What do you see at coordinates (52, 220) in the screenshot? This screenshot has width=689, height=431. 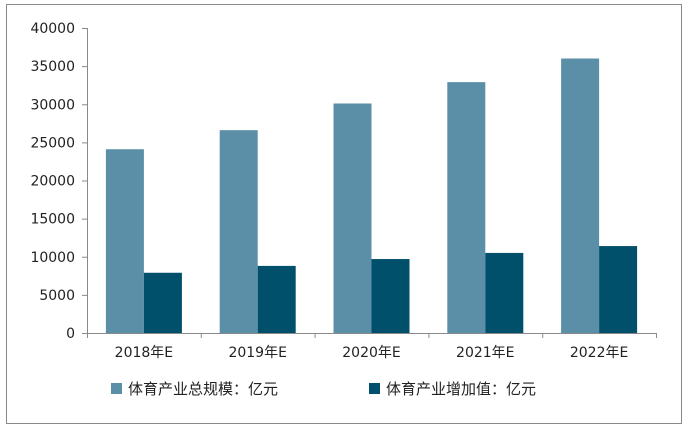 I see `y-tick-label: 15000` at bounding box center [52, 220].